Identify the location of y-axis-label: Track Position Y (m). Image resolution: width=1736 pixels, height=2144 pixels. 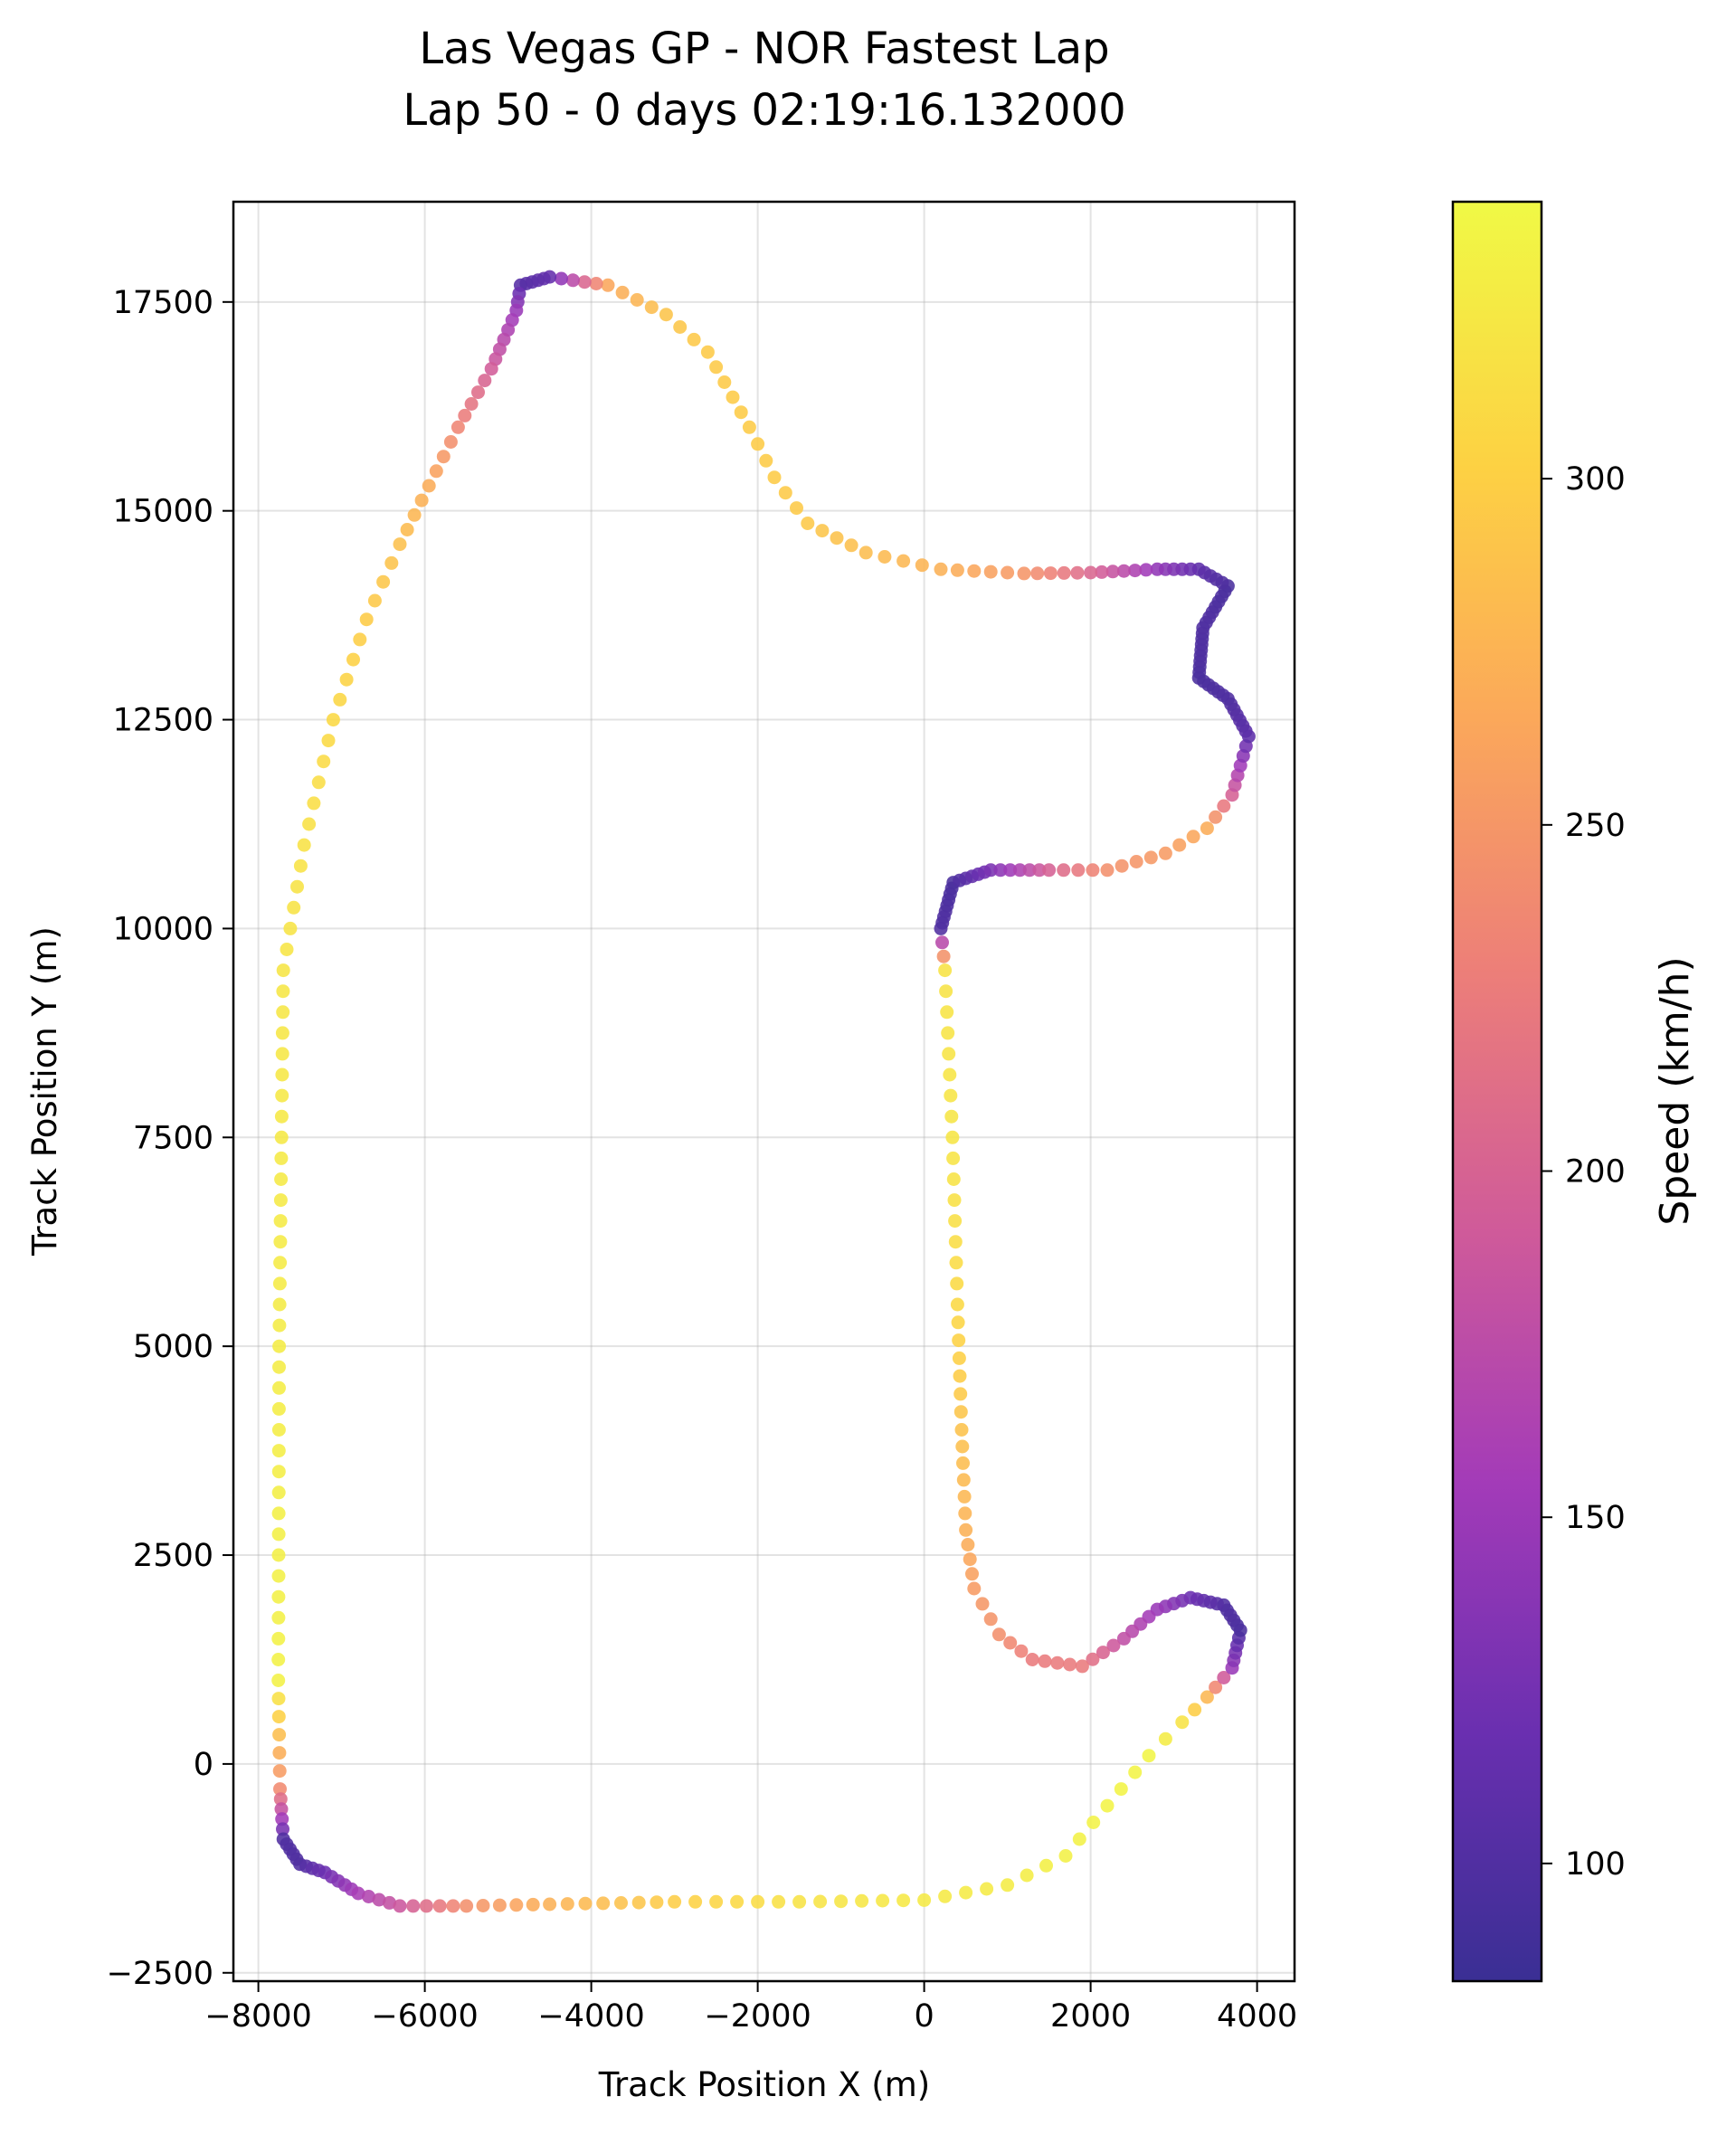
(44, 1091).